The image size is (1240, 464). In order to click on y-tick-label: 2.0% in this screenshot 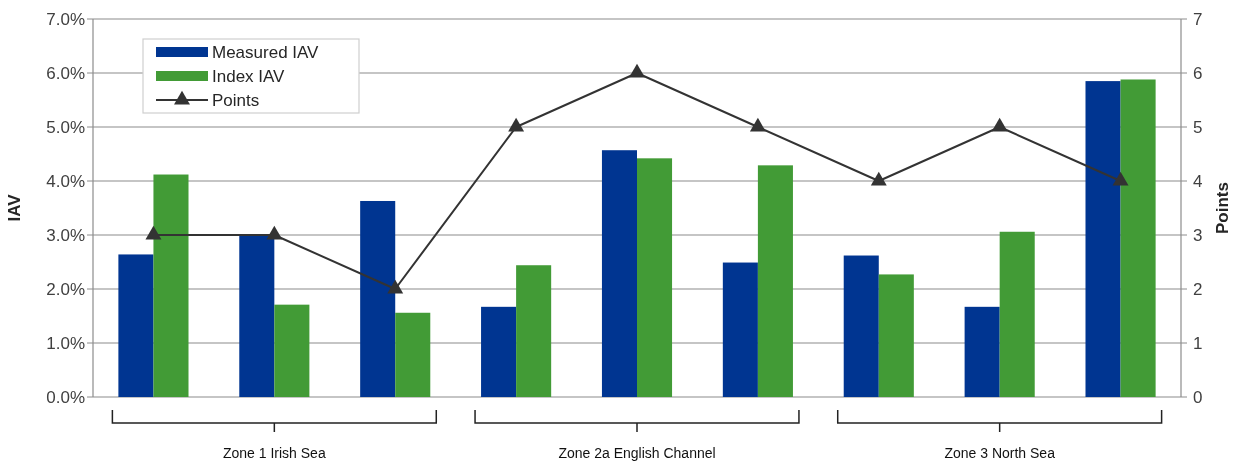, I will do `click(65, 289)`.